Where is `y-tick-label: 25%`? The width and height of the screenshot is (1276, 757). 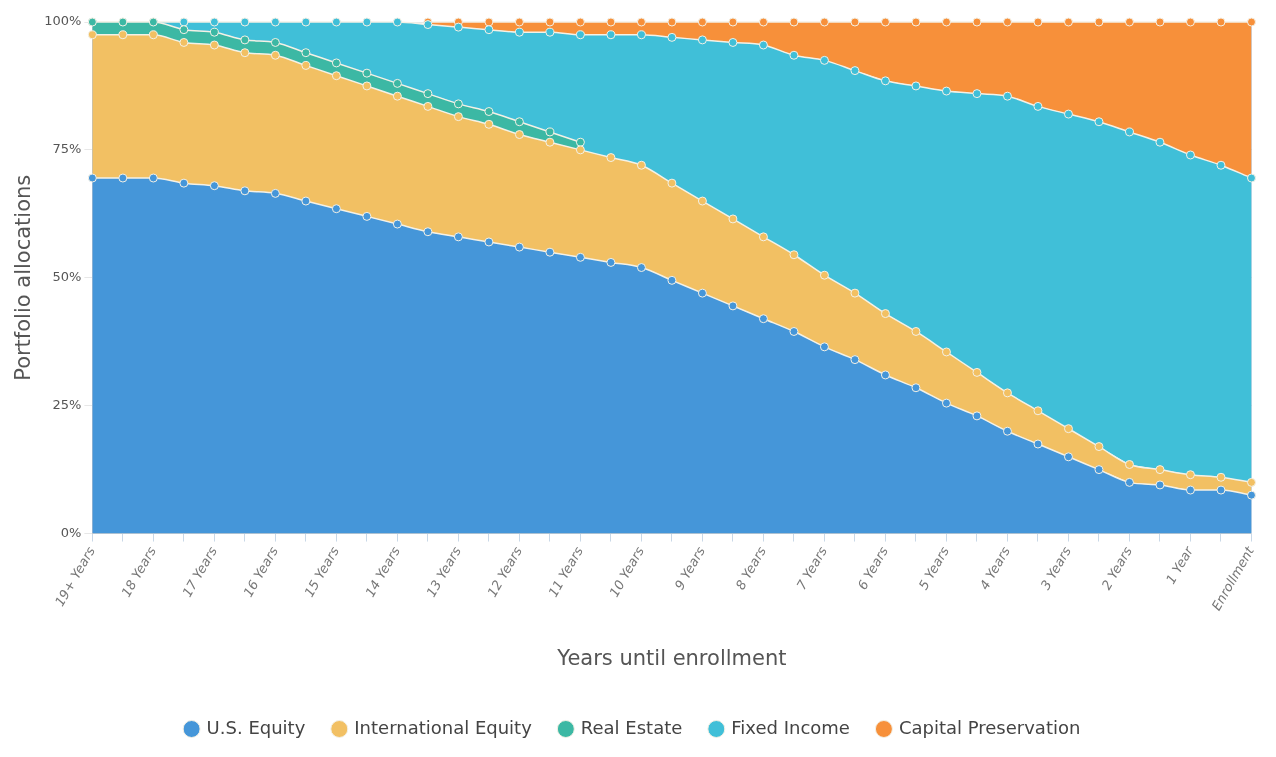 y-tick-label: 25% is located at coordinates (67, 405).